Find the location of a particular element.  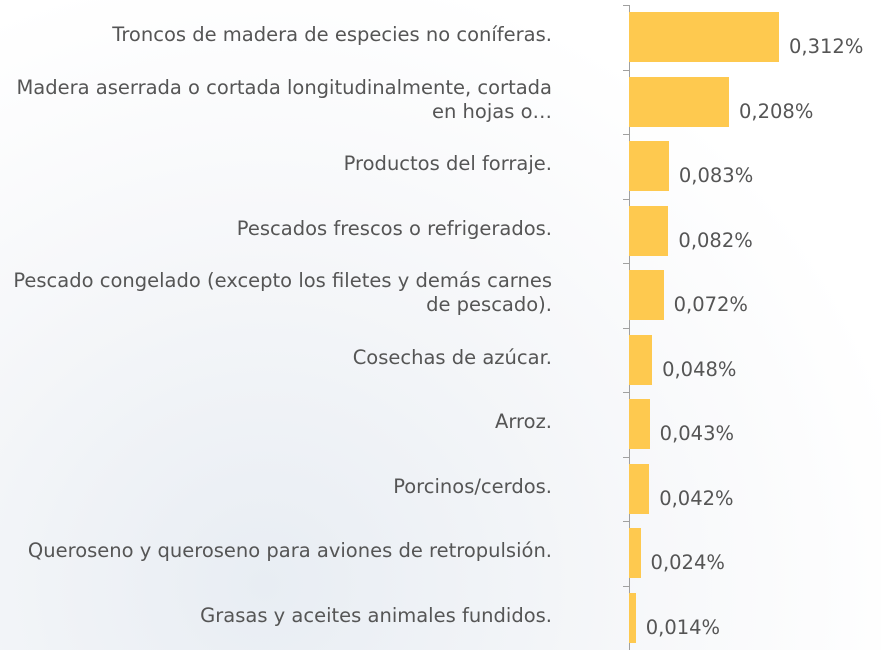

value-label: 0,082% is located at coordinates (715, 240).